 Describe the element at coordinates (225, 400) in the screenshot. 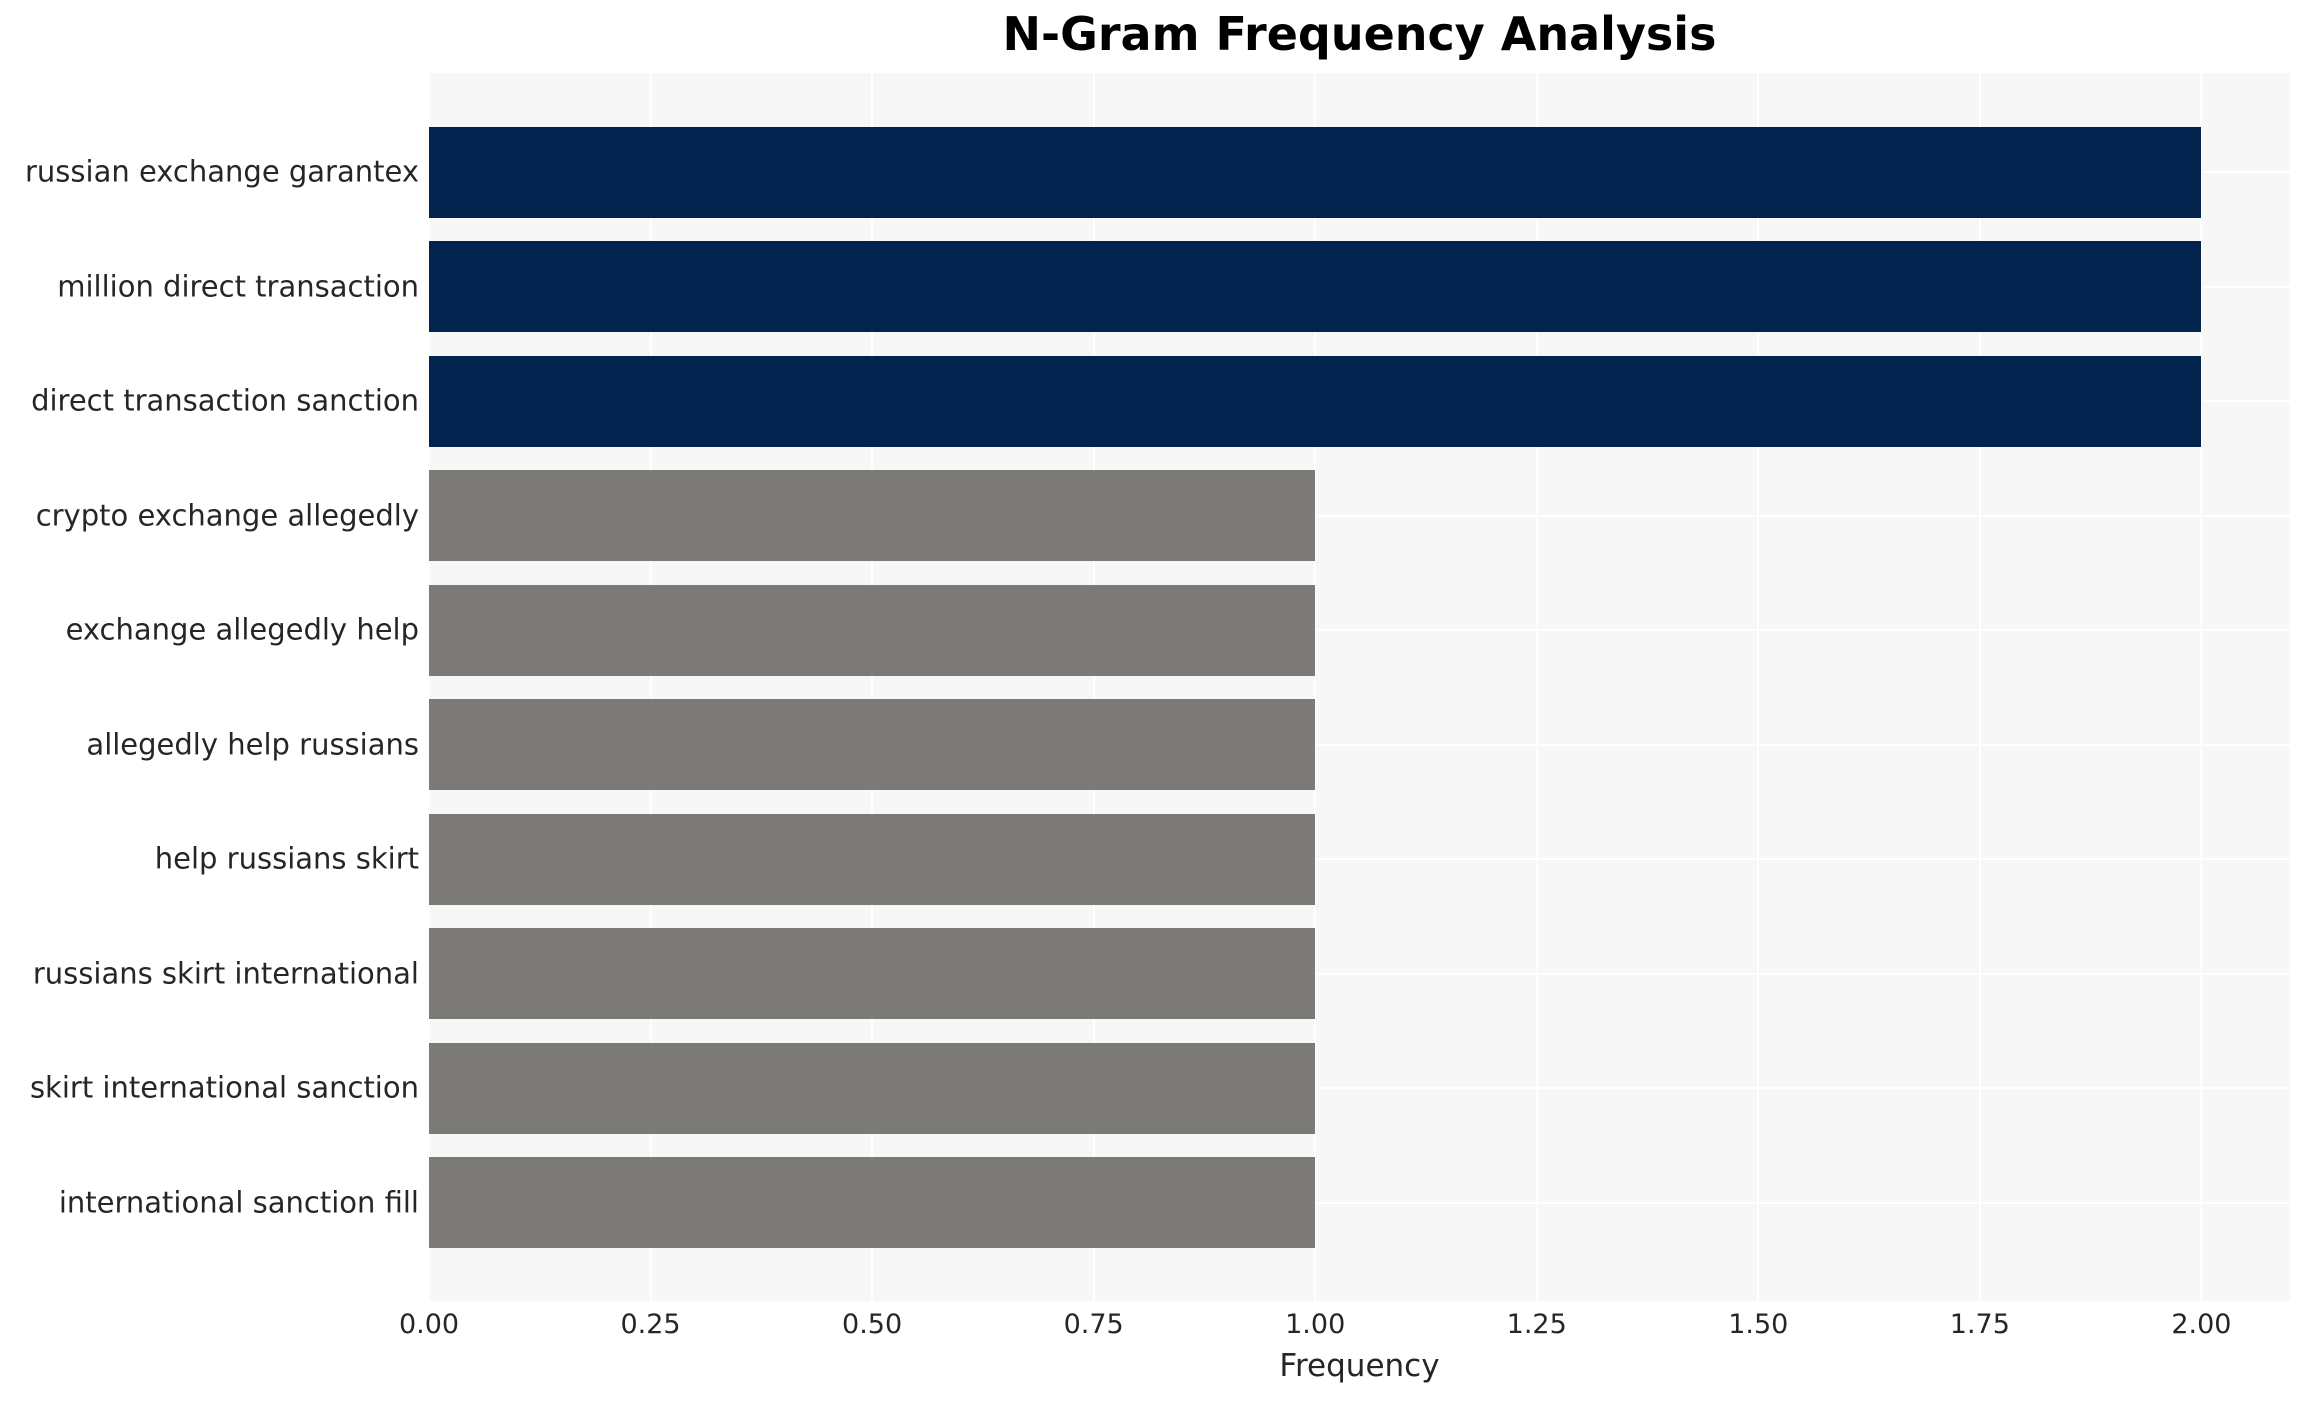

I see `y-tick-label: direct transaction sanction` at that location.